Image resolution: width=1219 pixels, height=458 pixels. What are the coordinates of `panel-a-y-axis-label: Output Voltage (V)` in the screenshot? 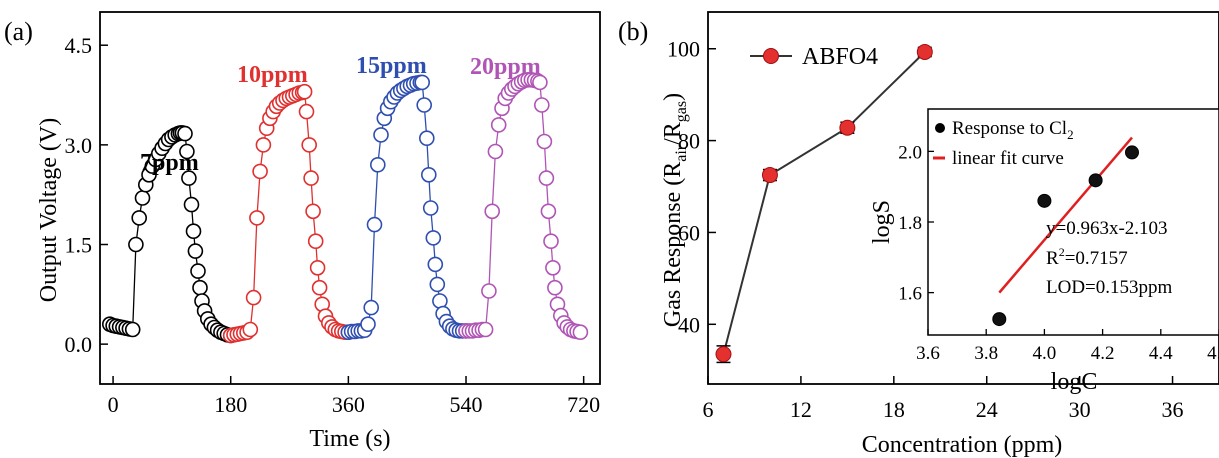 It's located at (49, 210).